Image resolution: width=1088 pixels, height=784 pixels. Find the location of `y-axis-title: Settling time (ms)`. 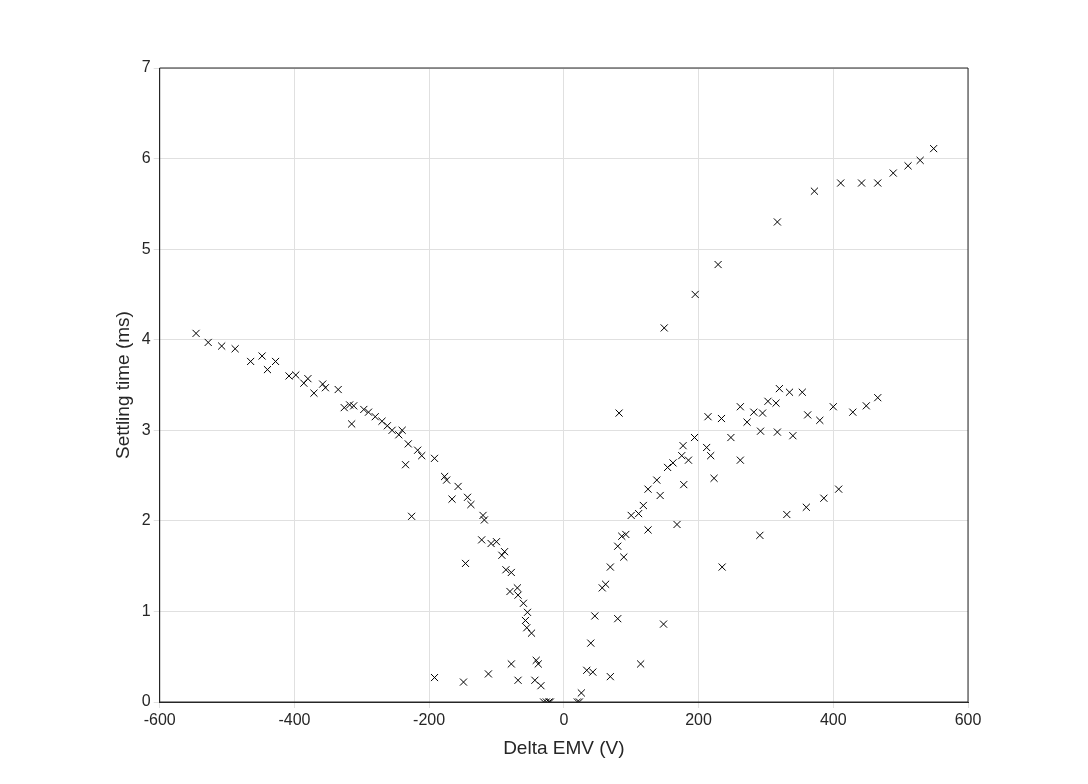

y-axis-title: Settling time (ms) is located at coordinates (122, 385).